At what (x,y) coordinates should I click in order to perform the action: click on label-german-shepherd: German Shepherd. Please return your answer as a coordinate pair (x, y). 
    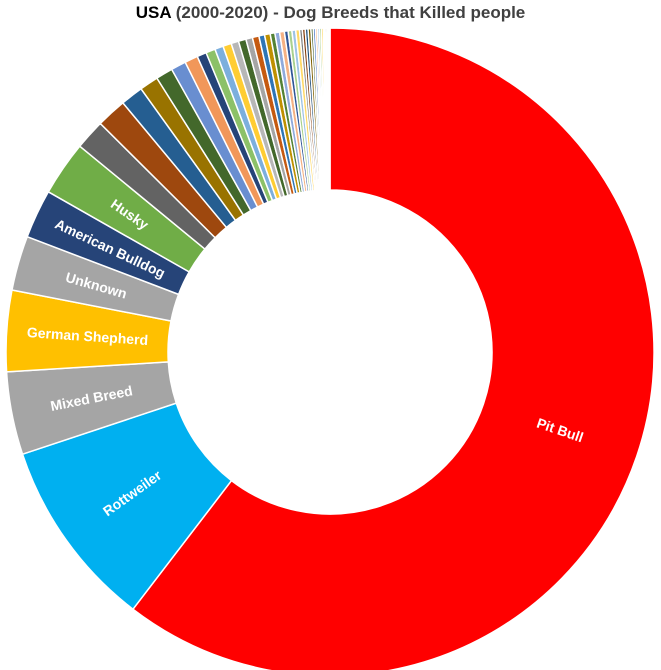
    Looking at the image, I should click on (87, 336).